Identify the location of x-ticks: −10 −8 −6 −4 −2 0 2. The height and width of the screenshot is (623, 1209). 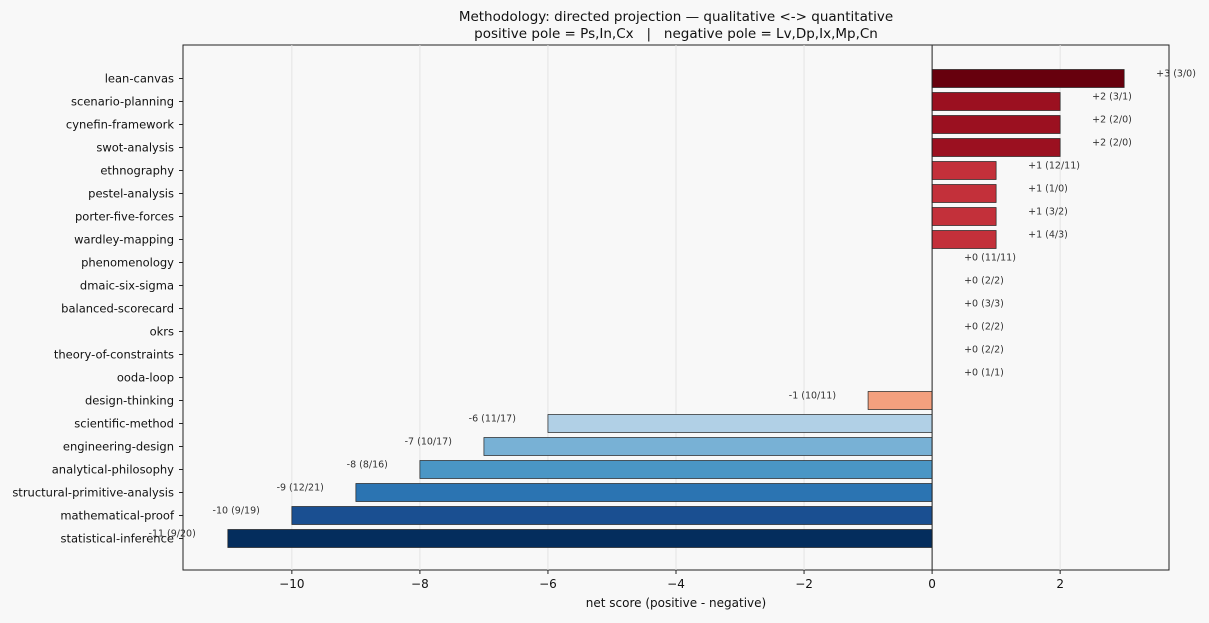
(671, 580).